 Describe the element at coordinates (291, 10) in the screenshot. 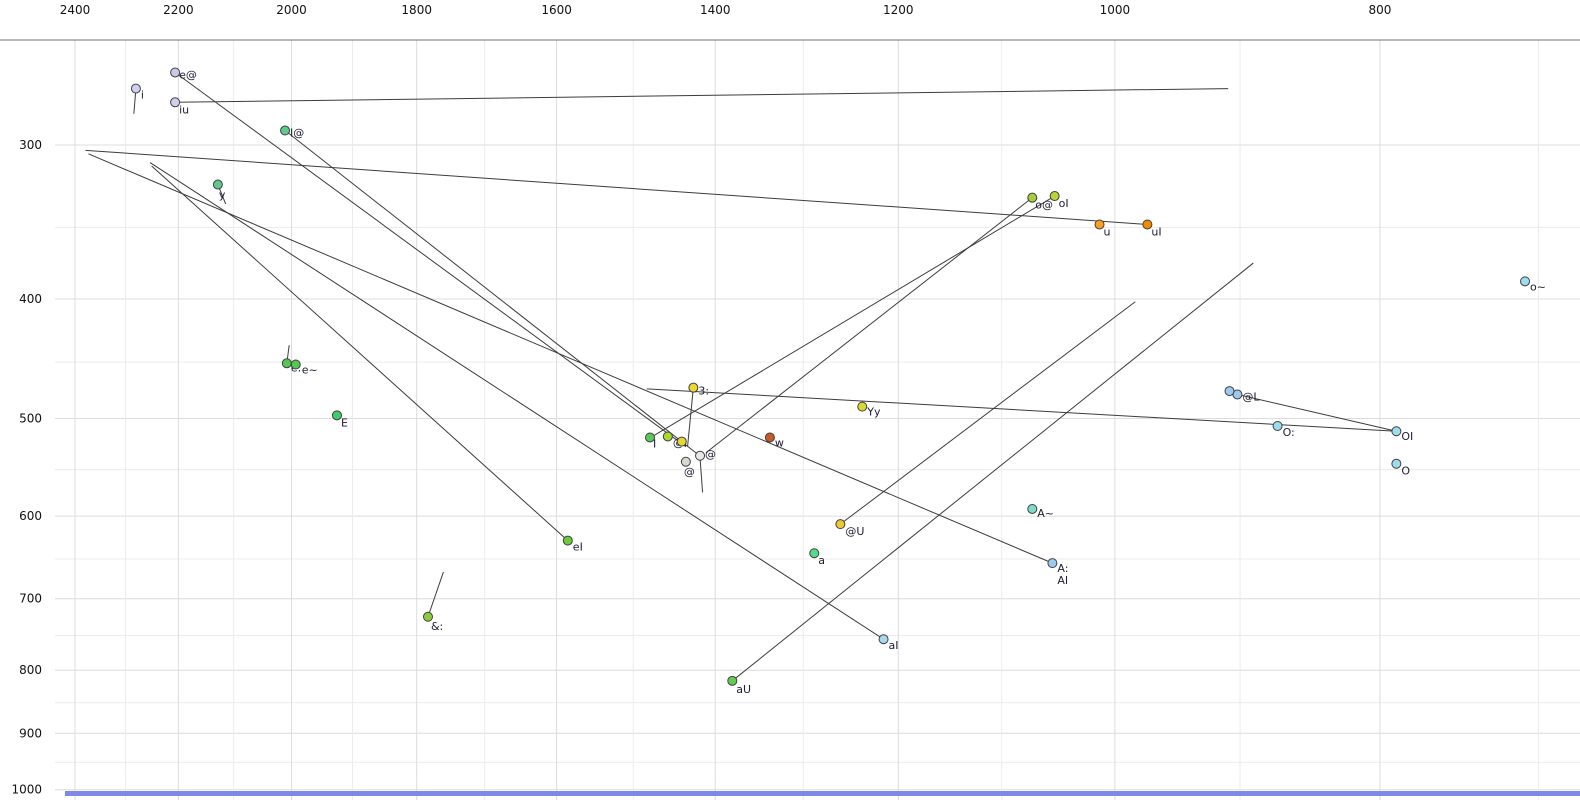

I see `x-tick-label-2000: 2000` at that location.